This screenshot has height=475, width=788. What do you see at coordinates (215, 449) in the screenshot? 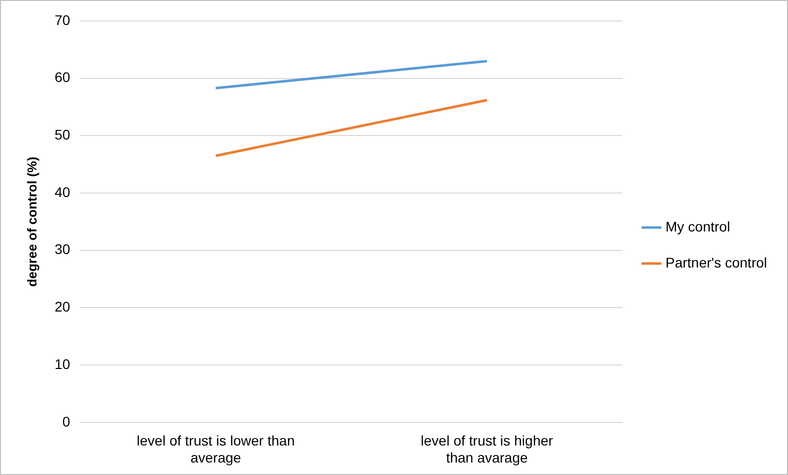
I see `x-tick-label: level of trust is lower than average` at bounding box center [215, 449].